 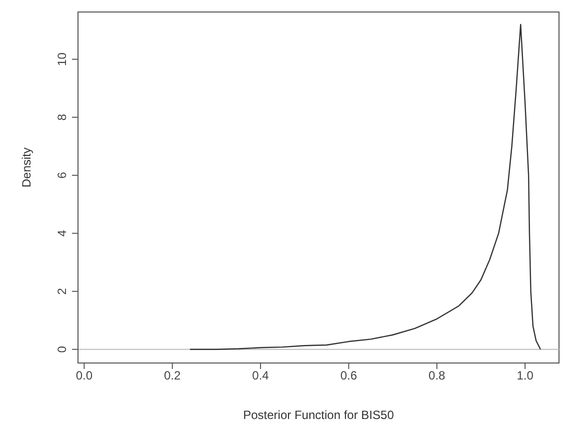 What do you see at coordinates (318, 415) in the screenshot?
I see `x-axis-title: Posterior Function for BIS50` at bounding box center [318, 415].